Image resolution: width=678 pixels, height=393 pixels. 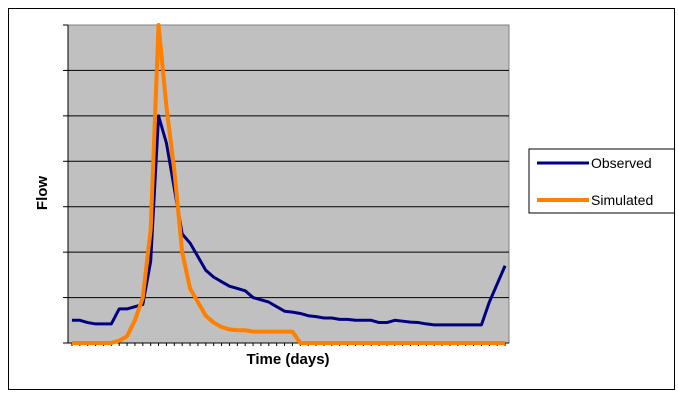 What do you see at coordinates (65, 184) in the screenshot?
I see `y-axis-ticks` at bounding box center [65, 184].